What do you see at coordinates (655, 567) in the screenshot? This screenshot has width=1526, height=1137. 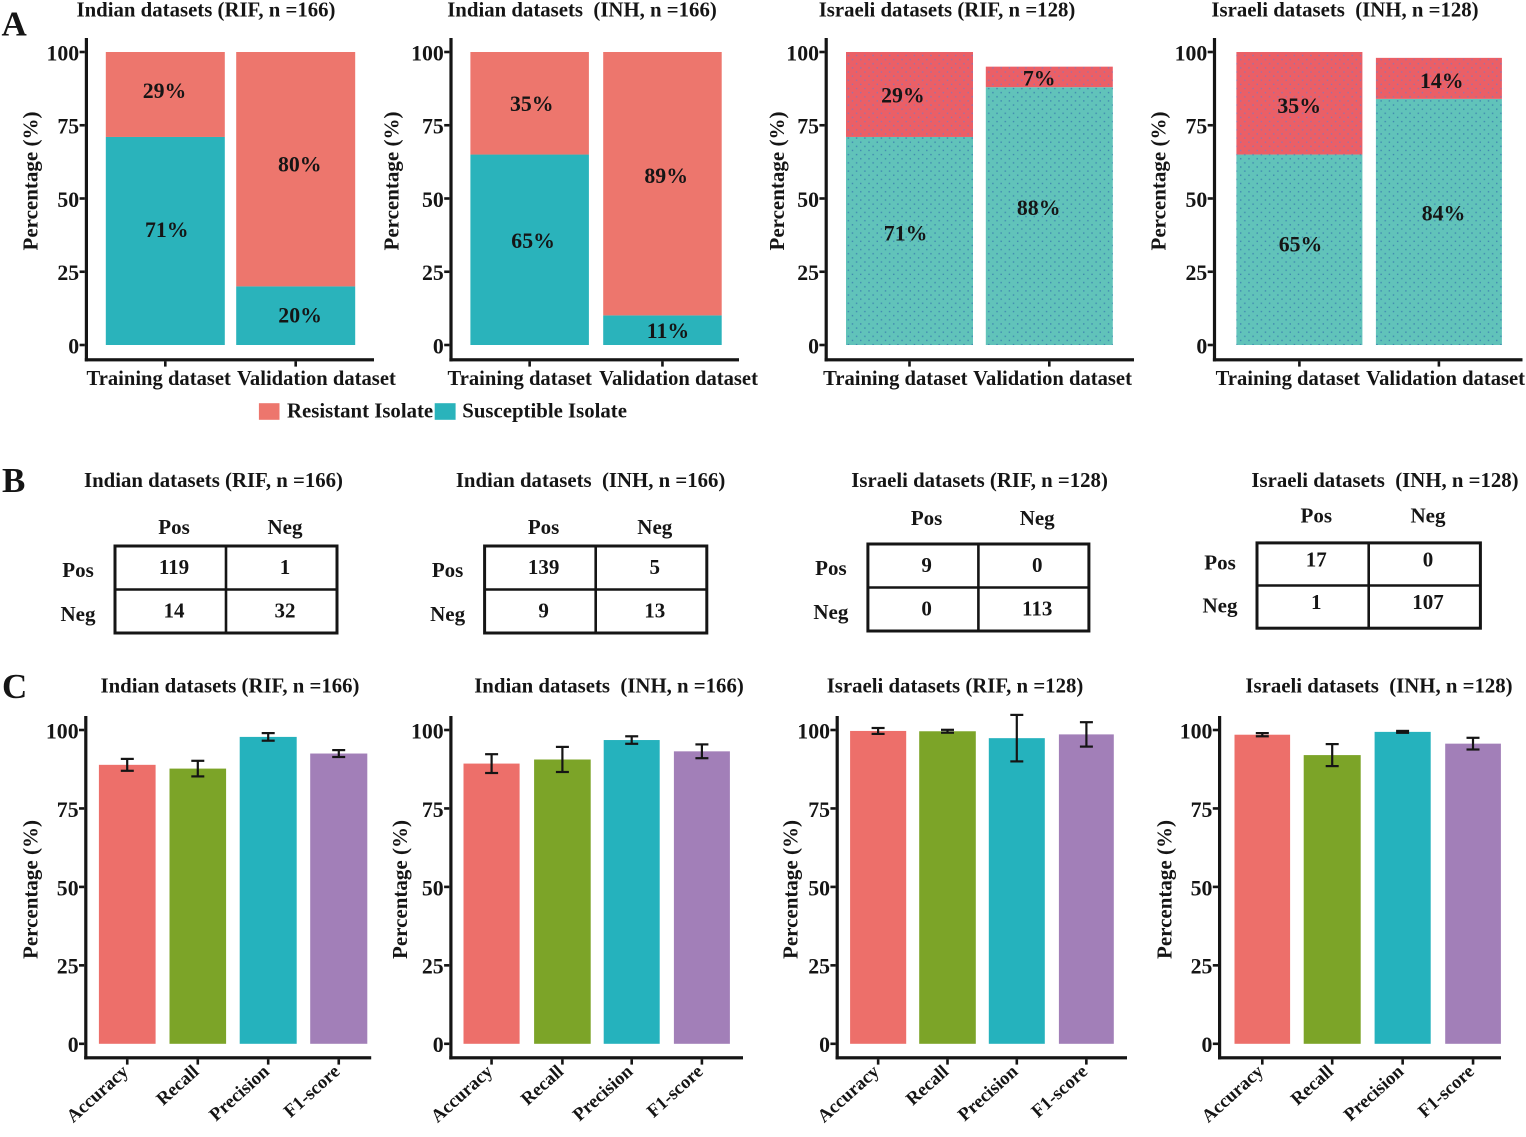 I see `svg-text: 5` at bounding box center [655, 567].